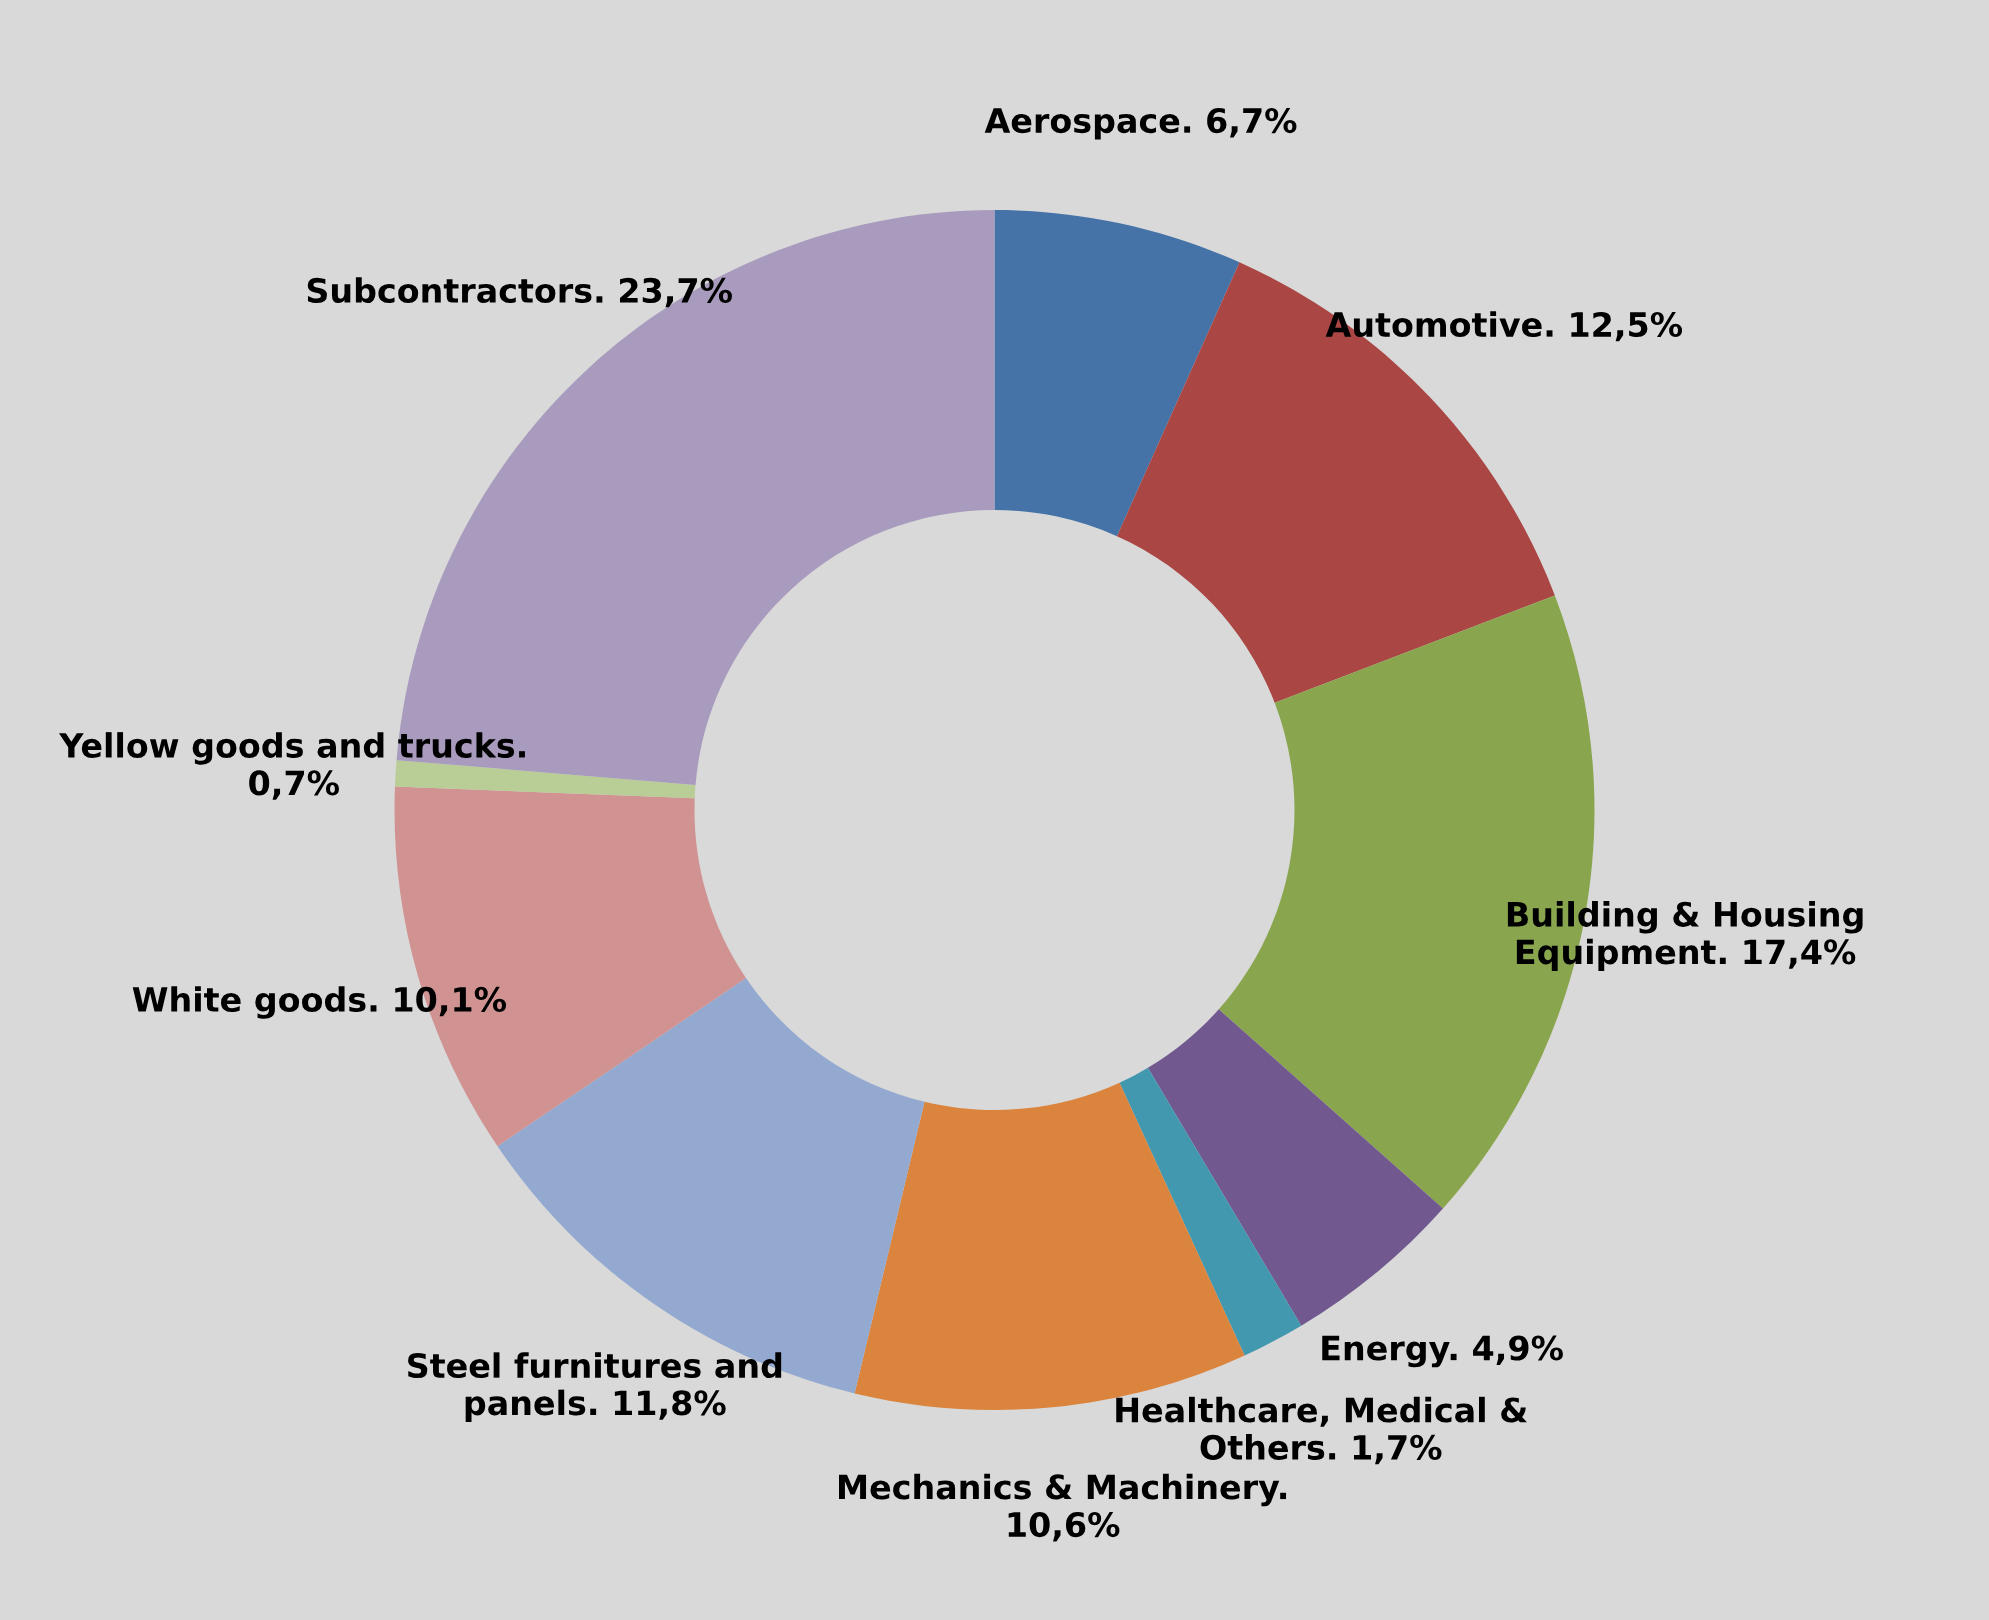 The height and width of the screenshot is (1620, 1989). I want to click on slice-label: Steel furnitures and panels. 11,8%, so click(595, 1387).